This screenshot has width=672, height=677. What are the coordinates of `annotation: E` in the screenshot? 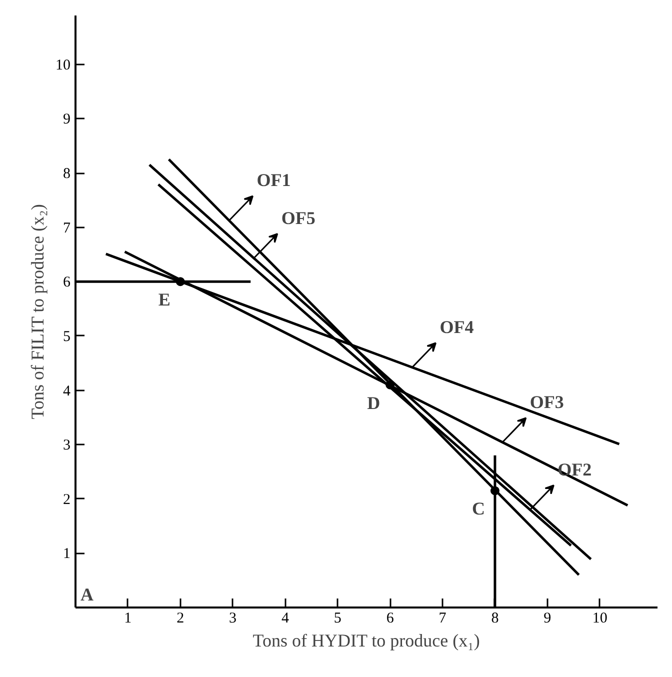 It's located at (164, 300).